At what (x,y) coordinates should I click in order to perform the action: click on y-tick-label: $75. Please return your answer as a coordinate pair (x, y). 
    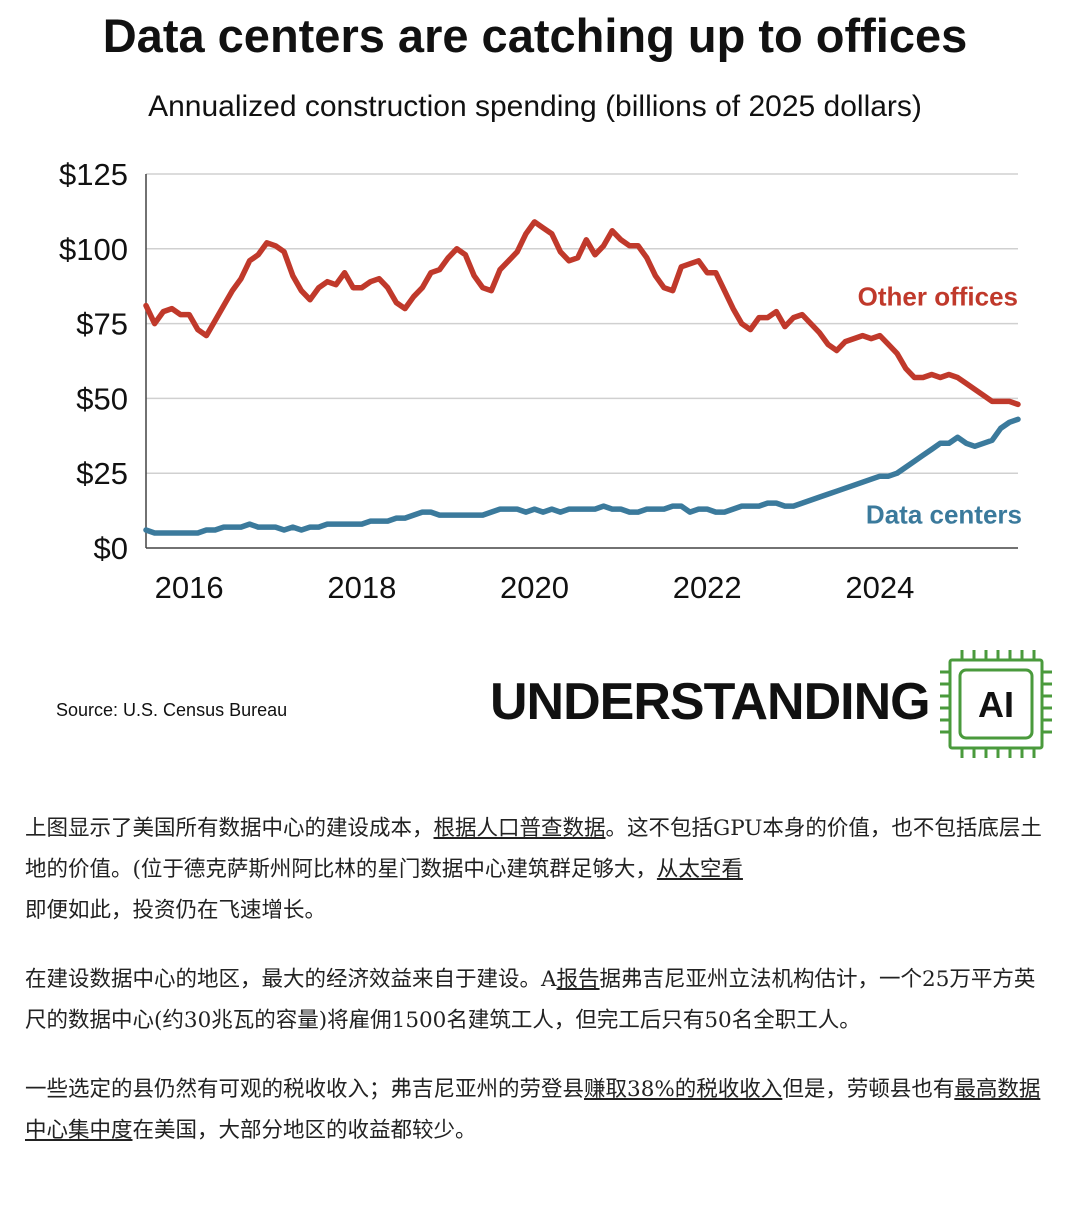
    Looking at the image, I should click on (102, 324).